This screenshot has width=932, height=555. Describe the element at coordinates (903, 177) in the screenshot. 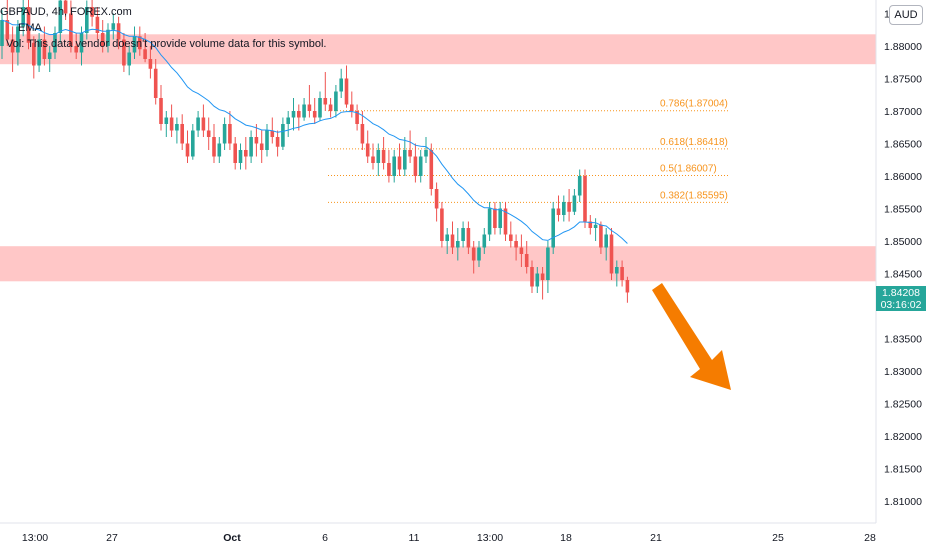

I see `y-axis-tick: 1.86000` at that location.